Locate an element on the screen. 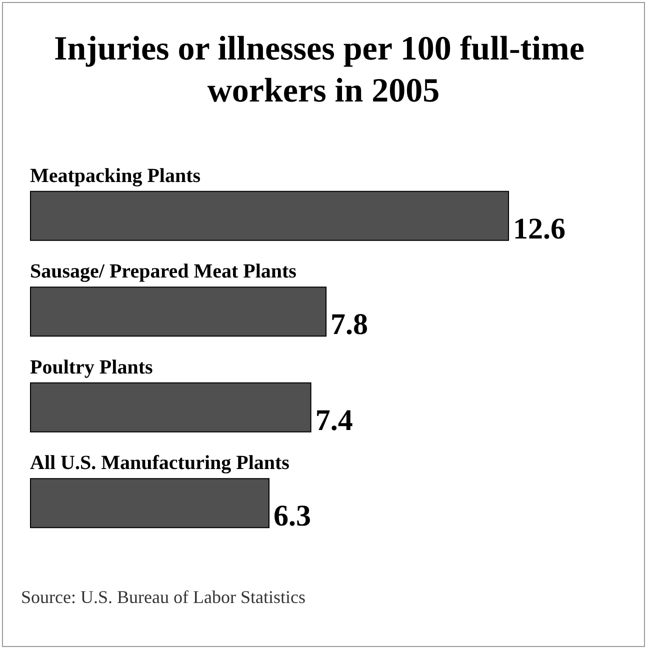 Image resolution: width=649 pixels, height=651 pixels. y-tick-label: Poultry Plants is located at coordinates (91, 367).